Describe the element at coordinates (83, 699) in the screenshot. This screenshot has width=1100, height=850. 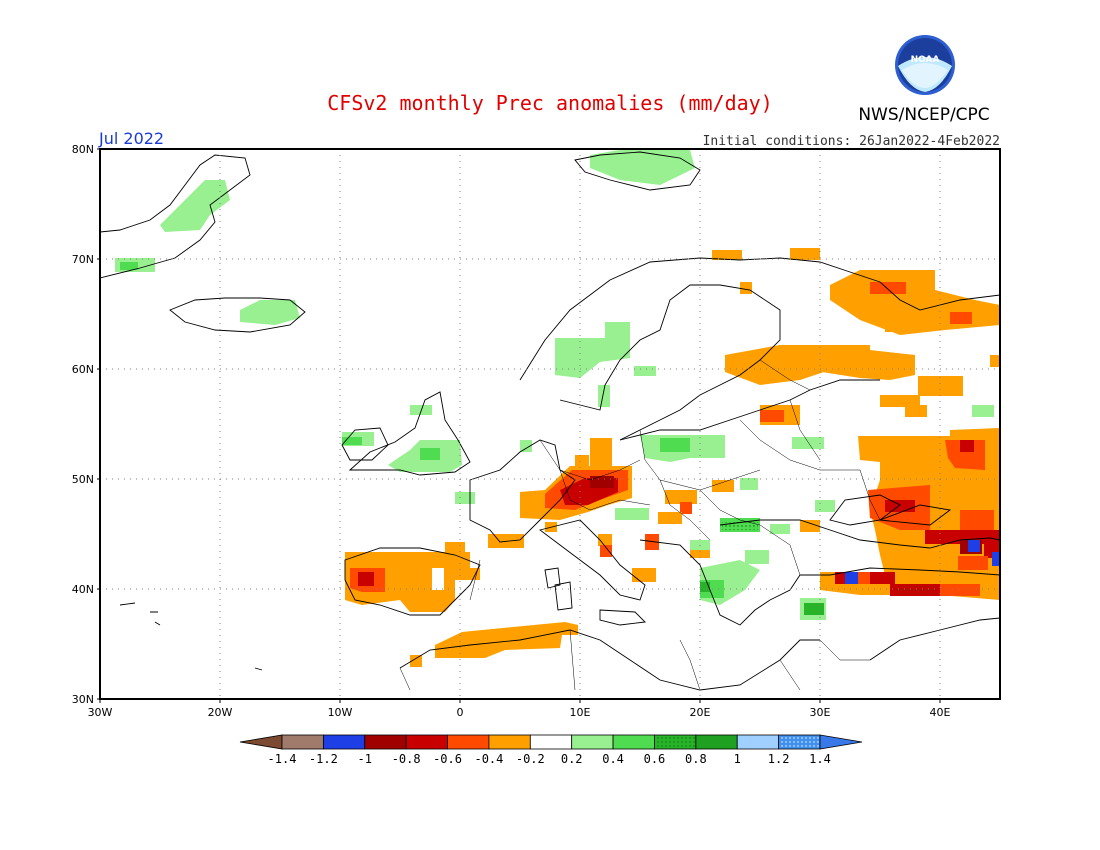
I see `latitude-tick-label: 30N` at that location.